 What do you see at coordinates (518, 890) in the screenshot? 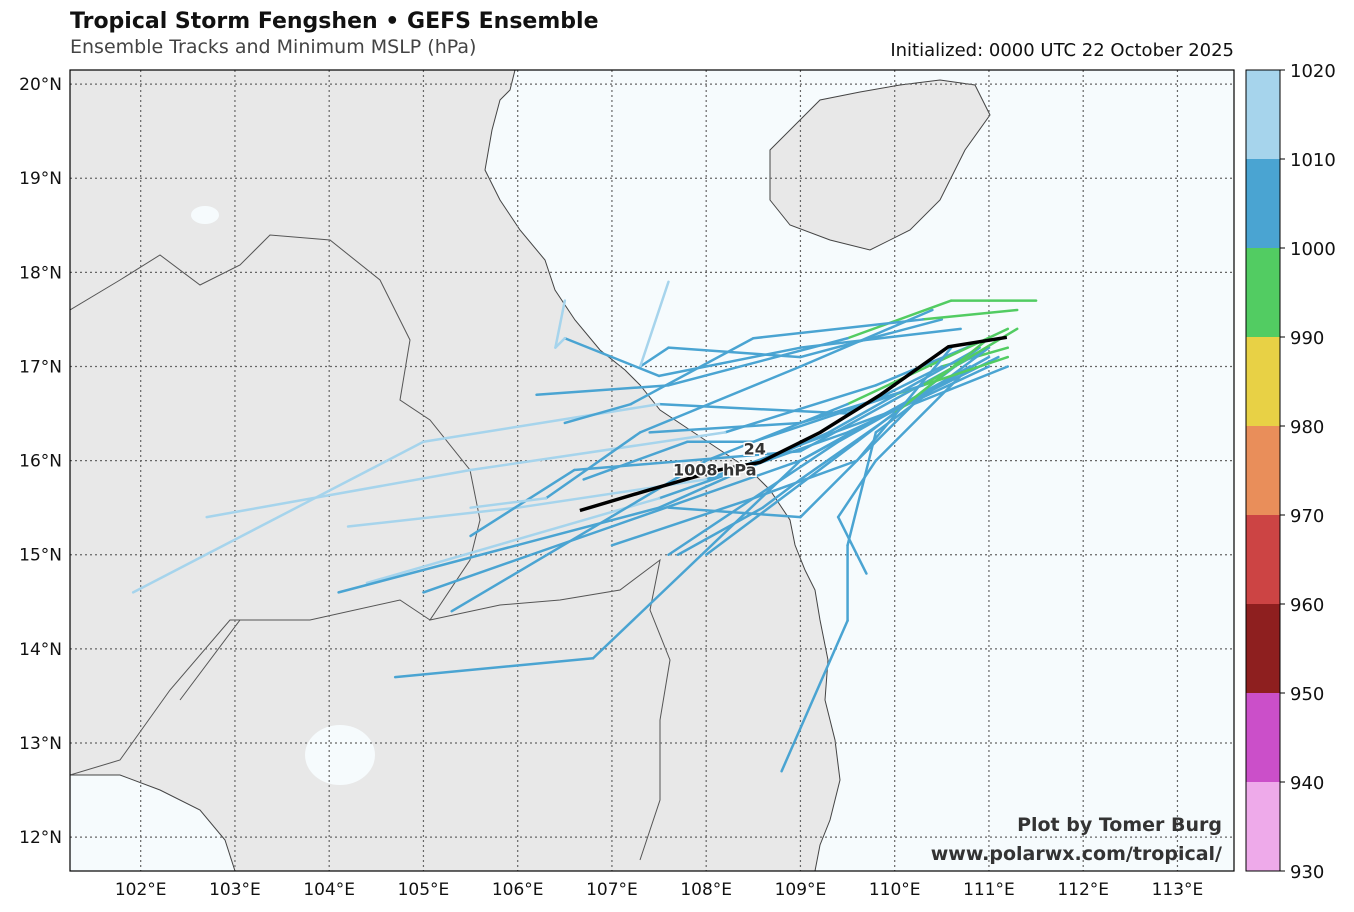
I see `x-tick-label: 106°E` at bounding box center [518, 890].